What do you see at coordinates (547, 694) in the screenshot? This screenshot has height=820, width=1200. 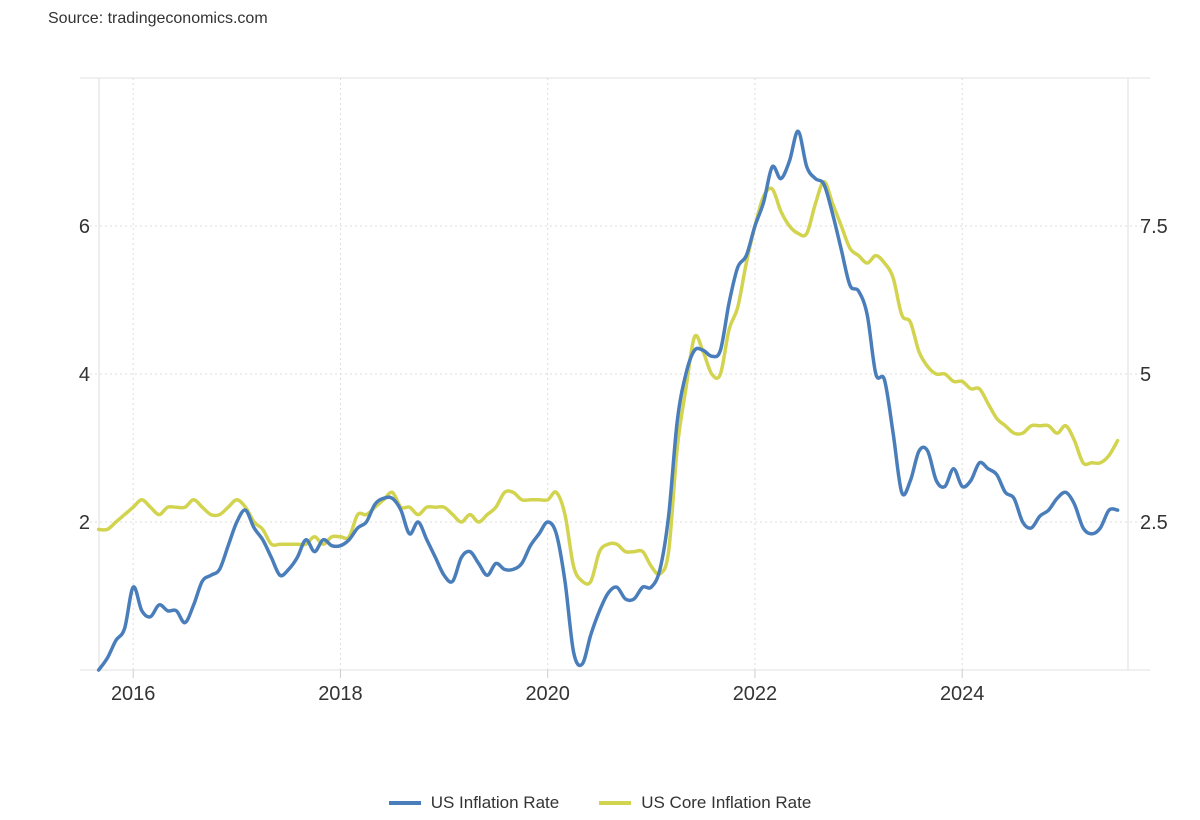 I see `x-tick-label: 2020` at bounding box center [547, 694].